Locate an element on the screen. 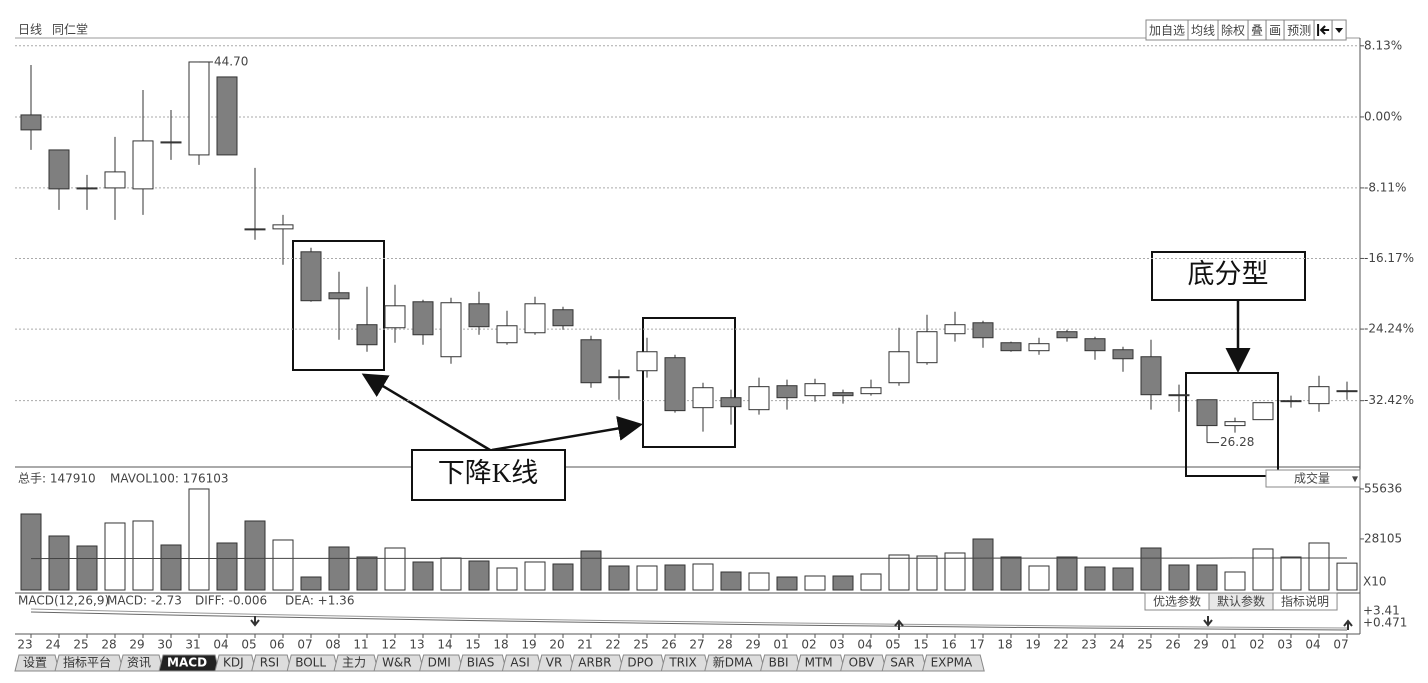 The image size is (1428, 683). annotation: 底分型 is located at coordinates (1228, 274).